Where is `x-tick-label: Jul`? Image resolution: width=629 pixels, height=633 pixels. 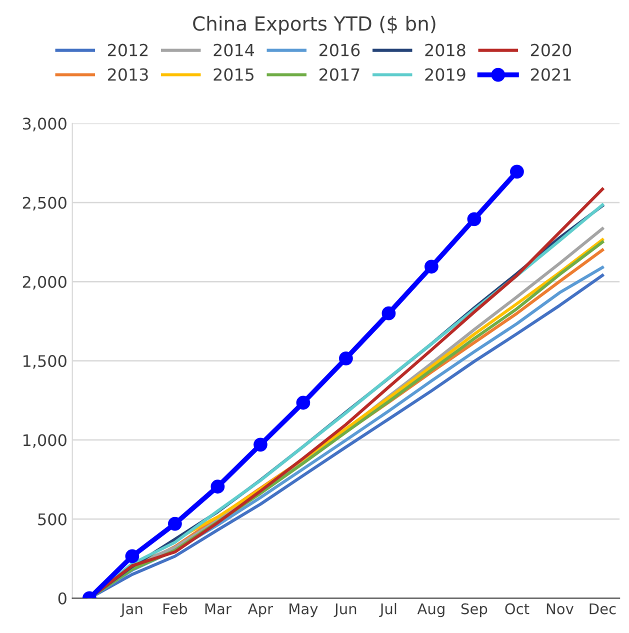
x-tick-label: Jul is located at coordinates (387, 610).